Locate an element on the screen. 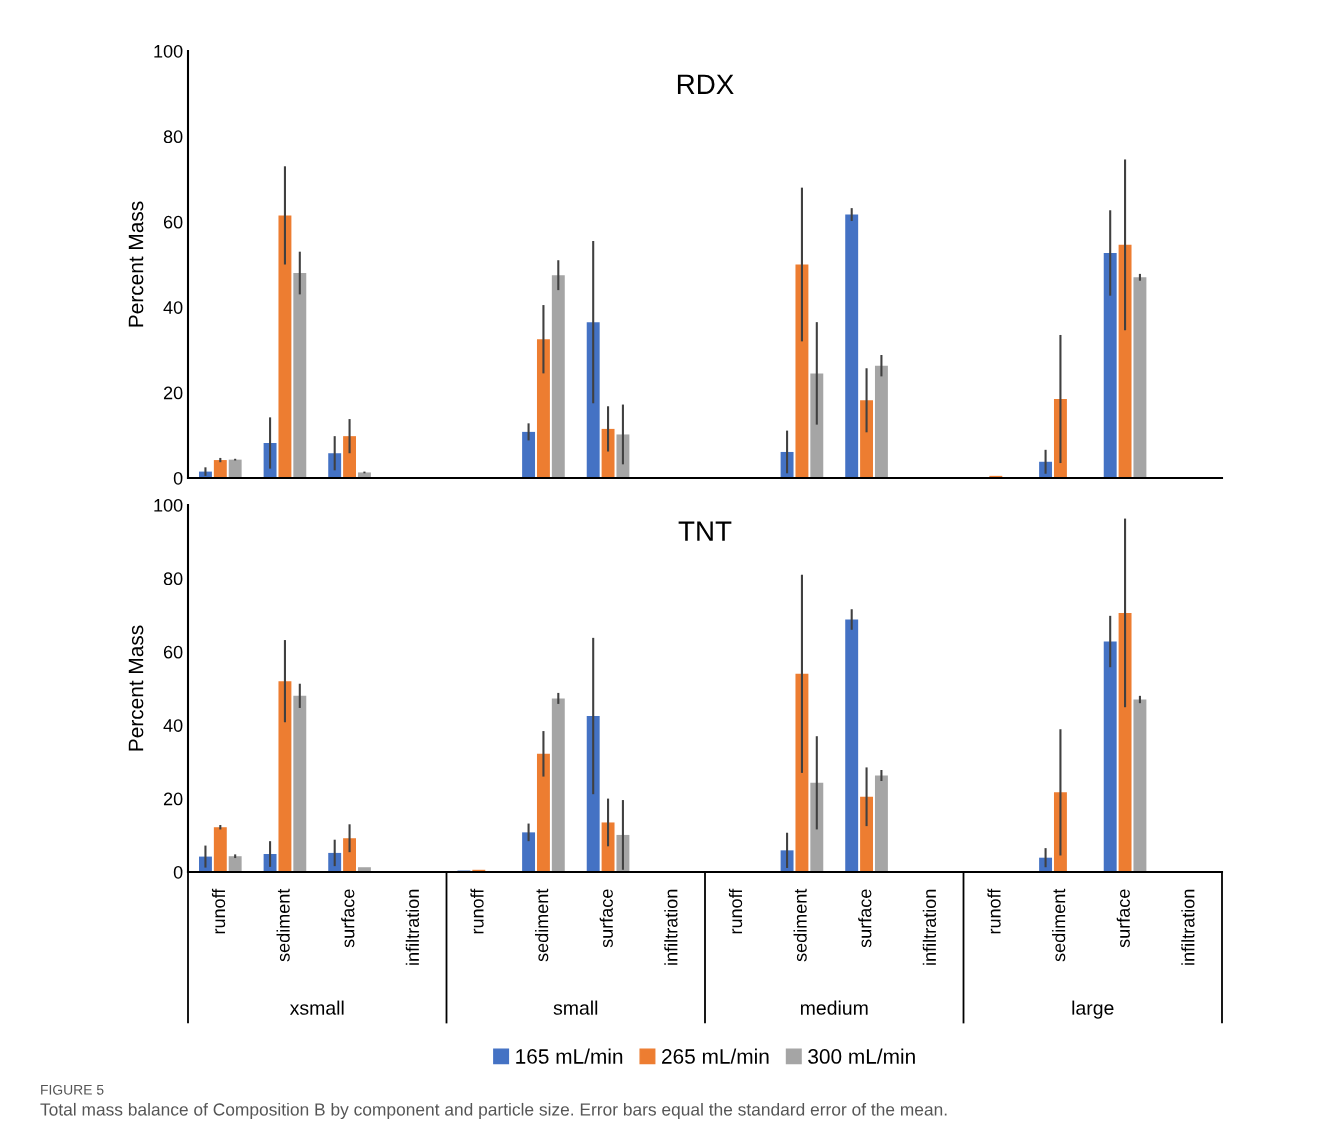 This screenshot has height=1140, width=1329. legend-label: 300 mL/min is located at coordinates (861, 1056).